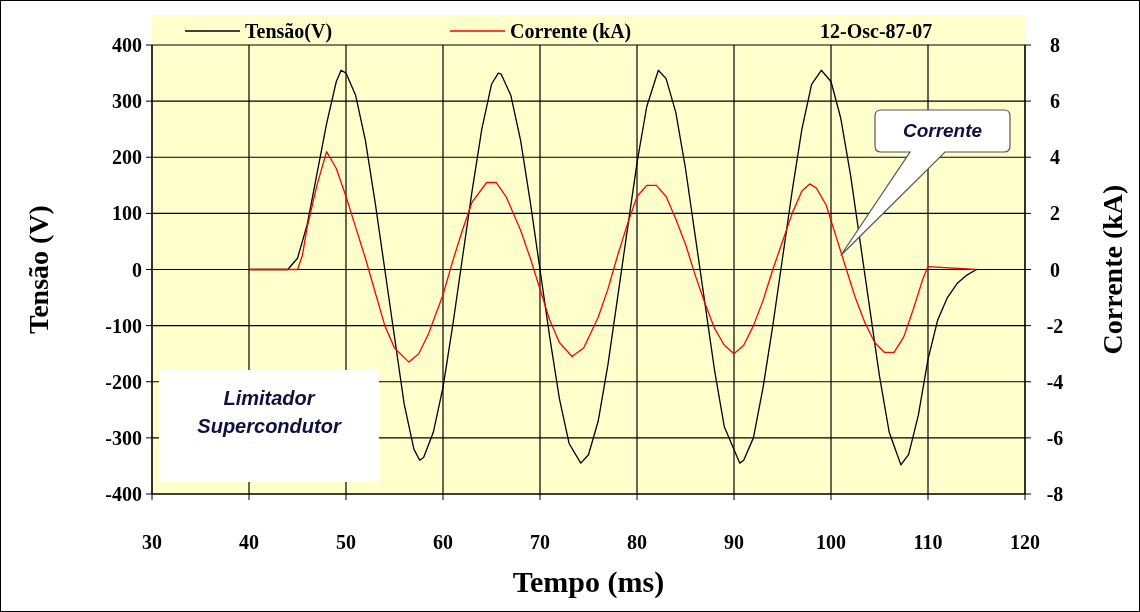 This screenshot has width=1140, height=612. Describe the element at coordinates (1055, 45) in the screenshot. I see `y2-tick-label: 8` at that location.